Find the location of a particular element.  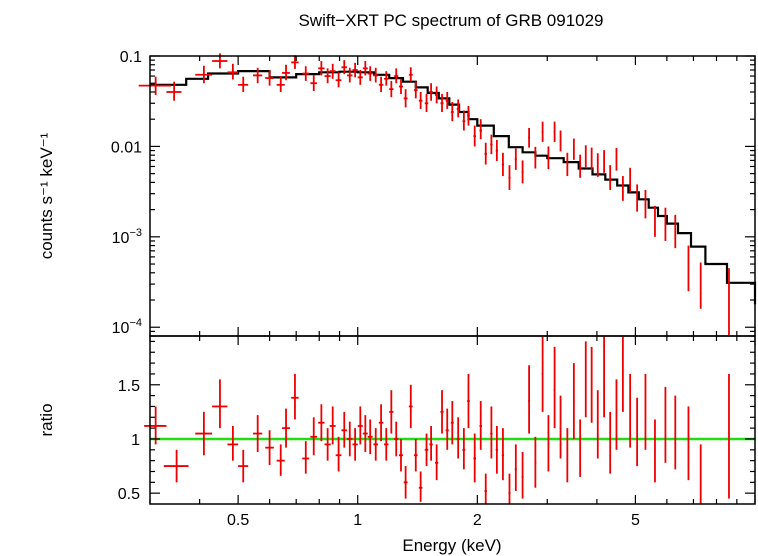

chart-title: Swift−XRT PC spectrum of GRB 091029 is located at coordinates (450, 20).